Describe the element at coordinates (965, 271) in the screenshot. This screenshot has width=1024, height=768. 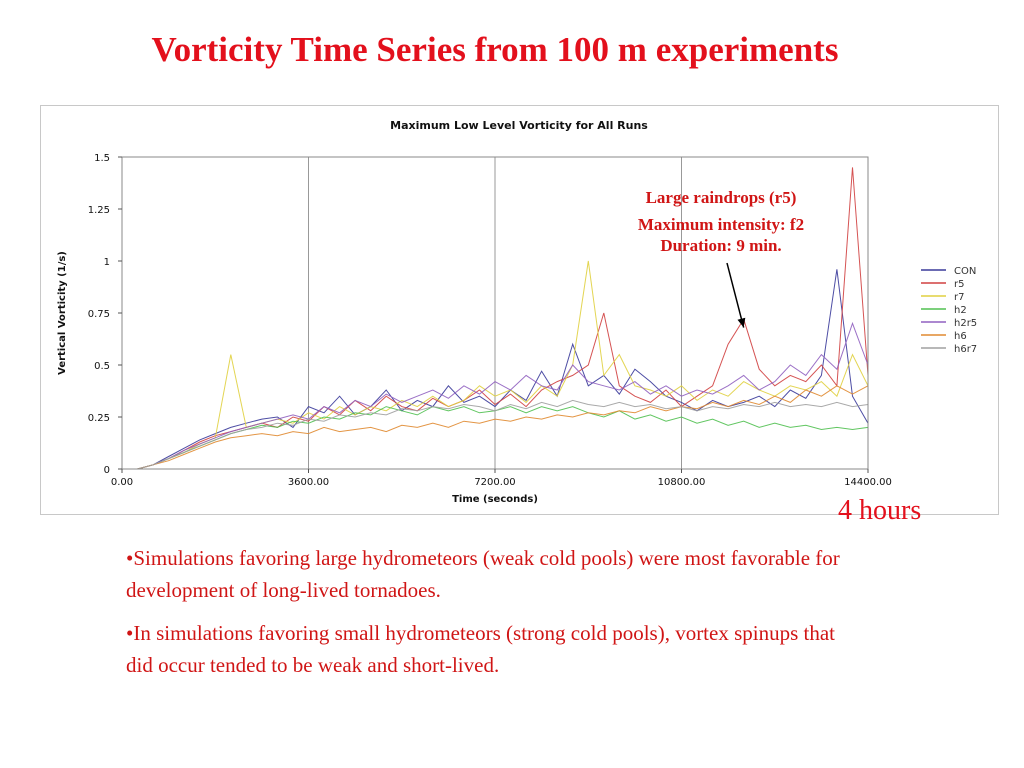
I see `legend-label: CON` at that location.